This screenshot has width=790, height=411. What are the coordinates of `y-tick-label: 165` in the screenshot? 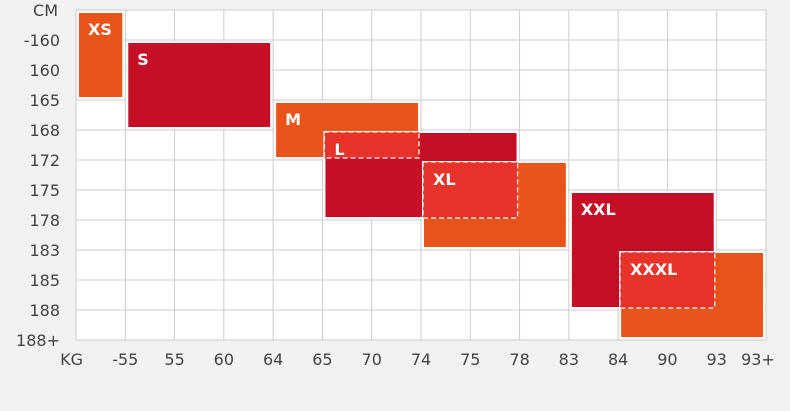 It's located at (44, 100).